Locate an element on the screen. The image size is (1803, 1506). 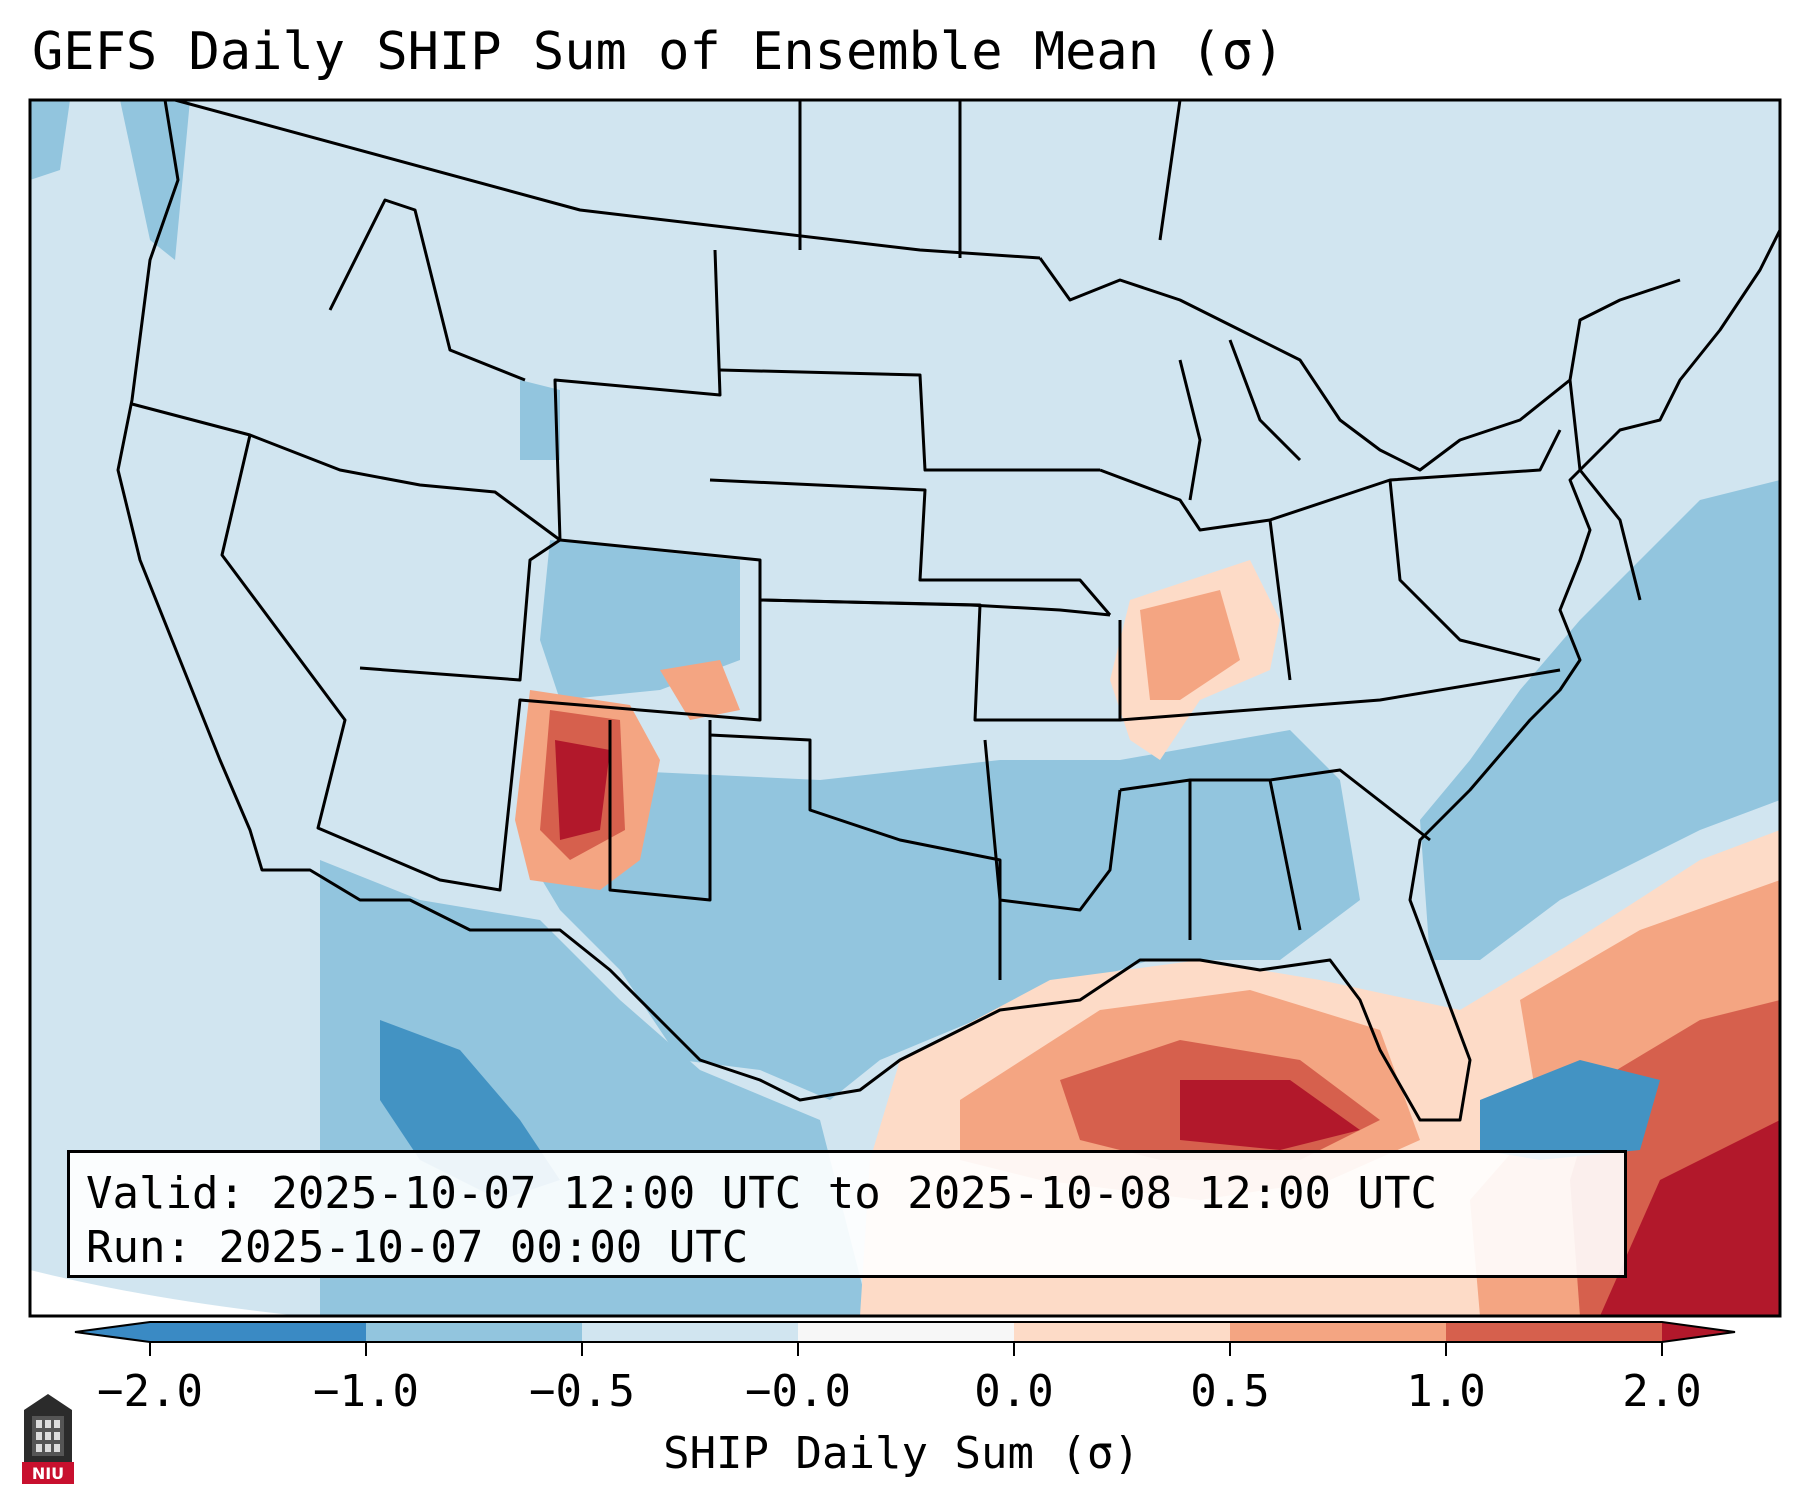
colorado-anomaly is located at coordinates (640, 620).